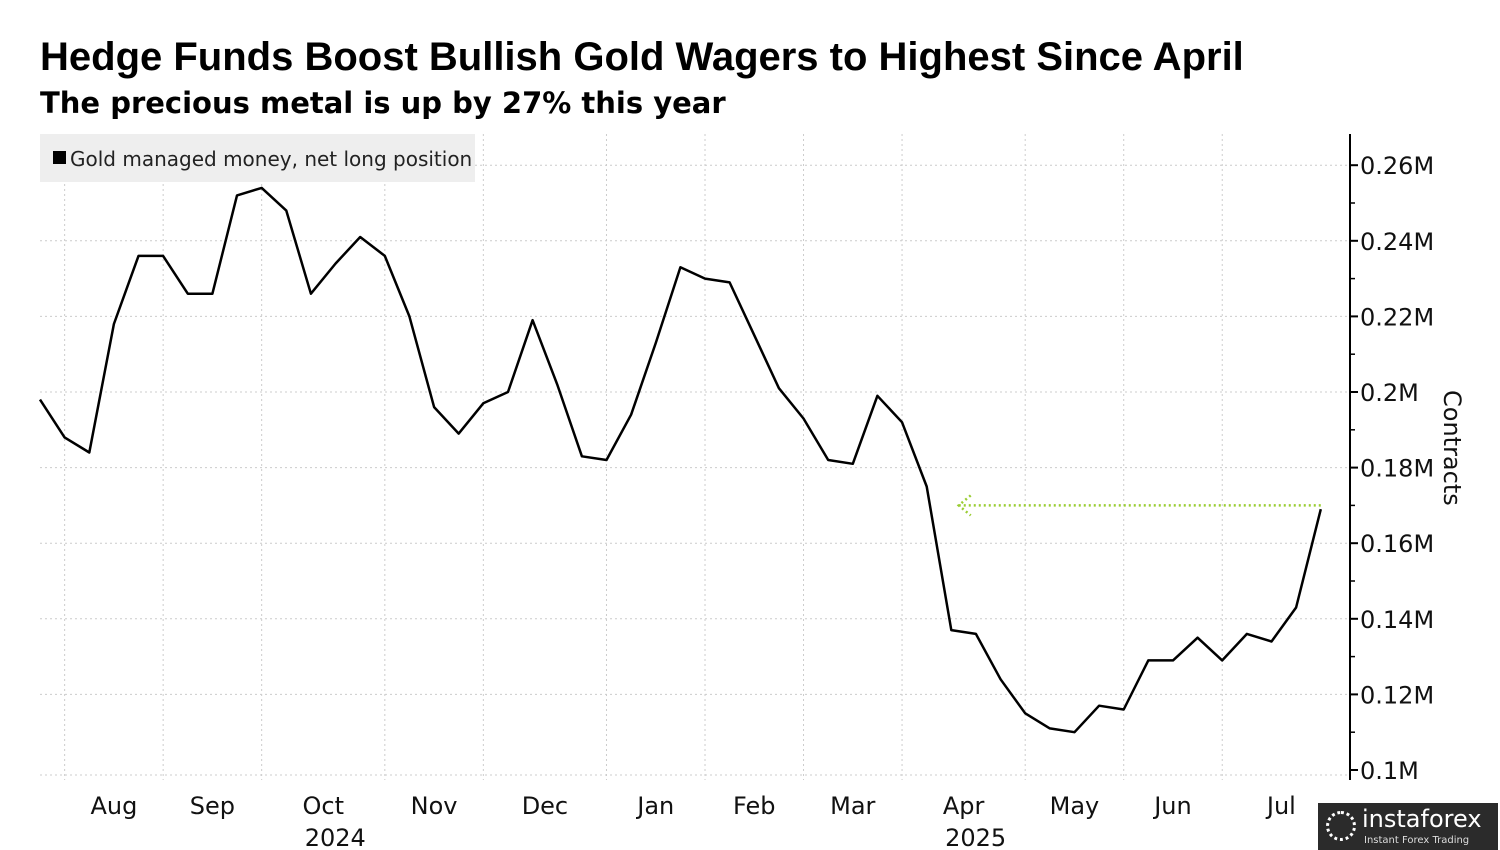 Image resolution: width=1500 pixels, height=850 pixels. What do you see at coordinates (1397, 469) in the screenshot?
I see `y-tick-label: 0.18M` at bounding box center [1397, 469].